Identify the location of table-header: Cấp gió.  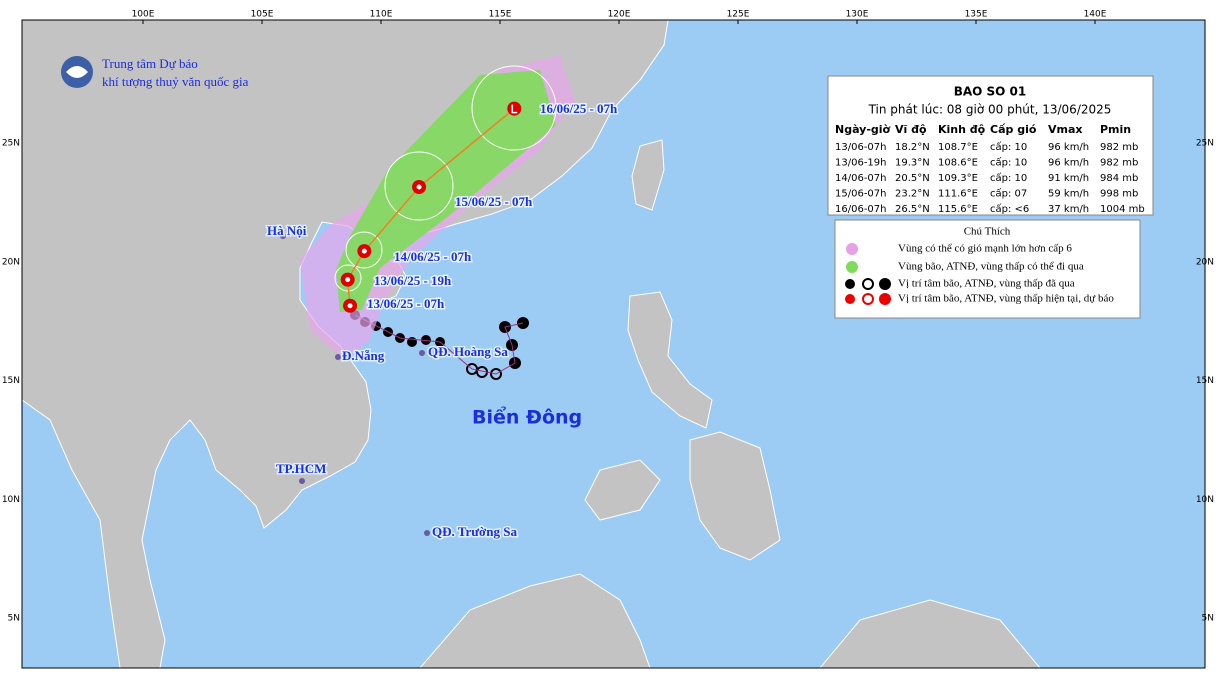
(1013, 129).